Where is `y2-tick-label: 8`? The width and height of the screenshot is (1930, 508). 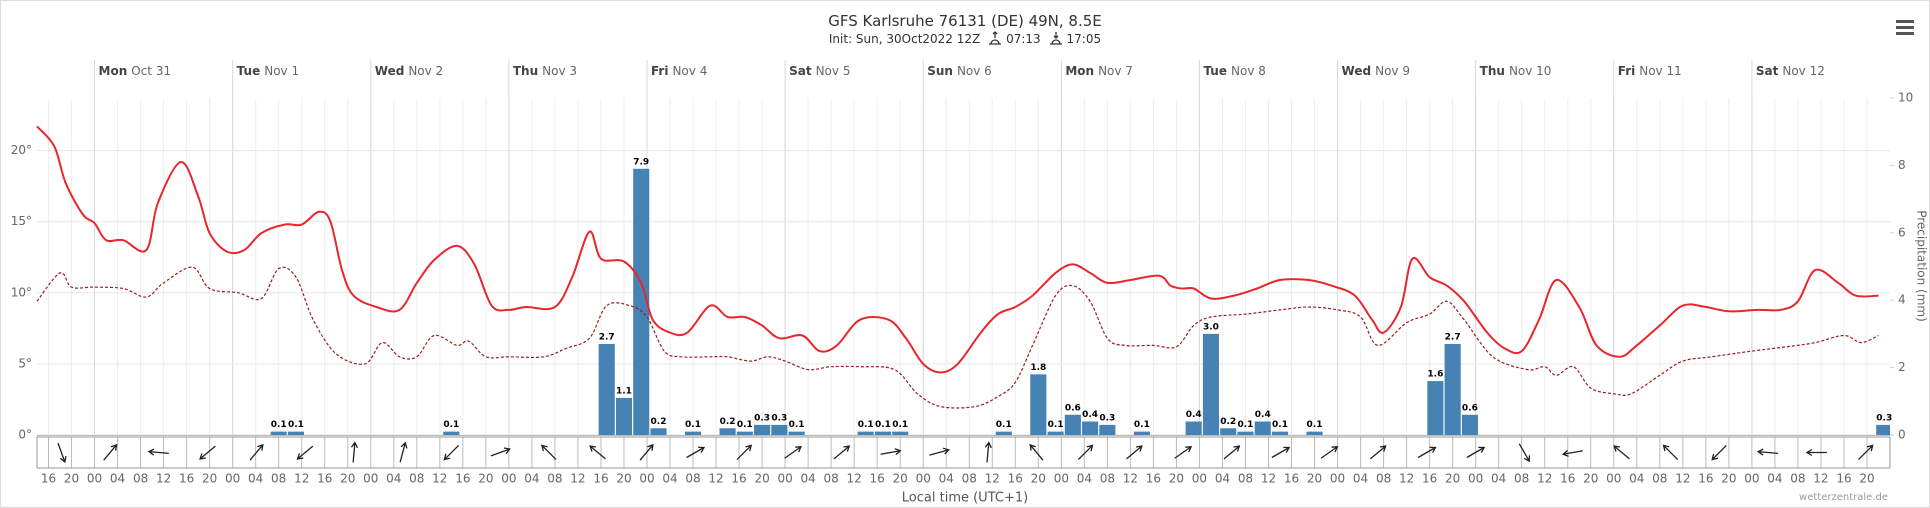
y2-tick-label: 8 is located at coordinates (1902, 165).